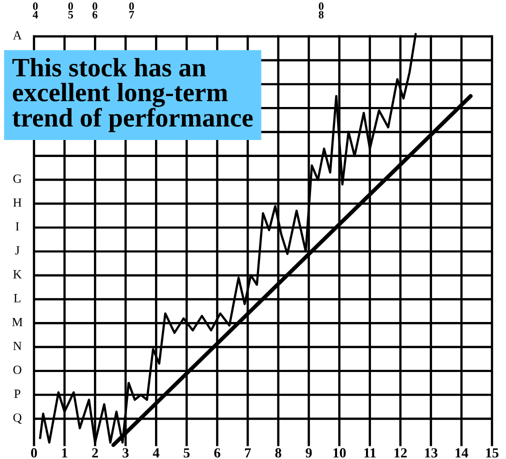 The image size is (506, 459). Describe the element at coordinates (370, 453) in the screenshot. I see `x-tick-label: 11` at that location.